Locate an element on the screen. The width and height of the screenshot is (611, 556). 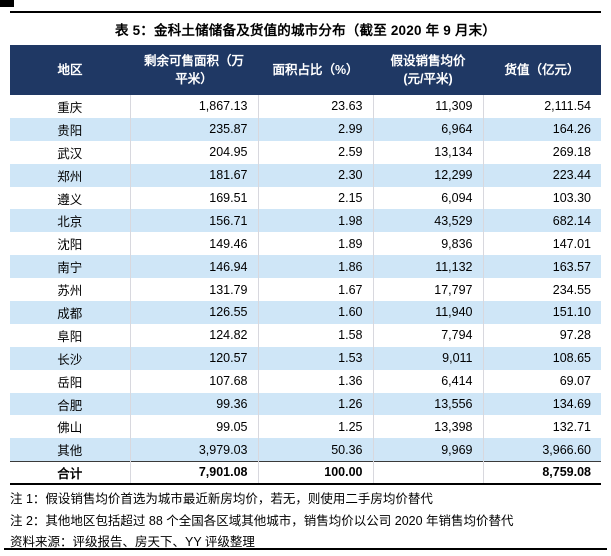
table-row: 重庆 1,867.13 23.63 11,309 2,111.54 is located at coordinates (305, 106).